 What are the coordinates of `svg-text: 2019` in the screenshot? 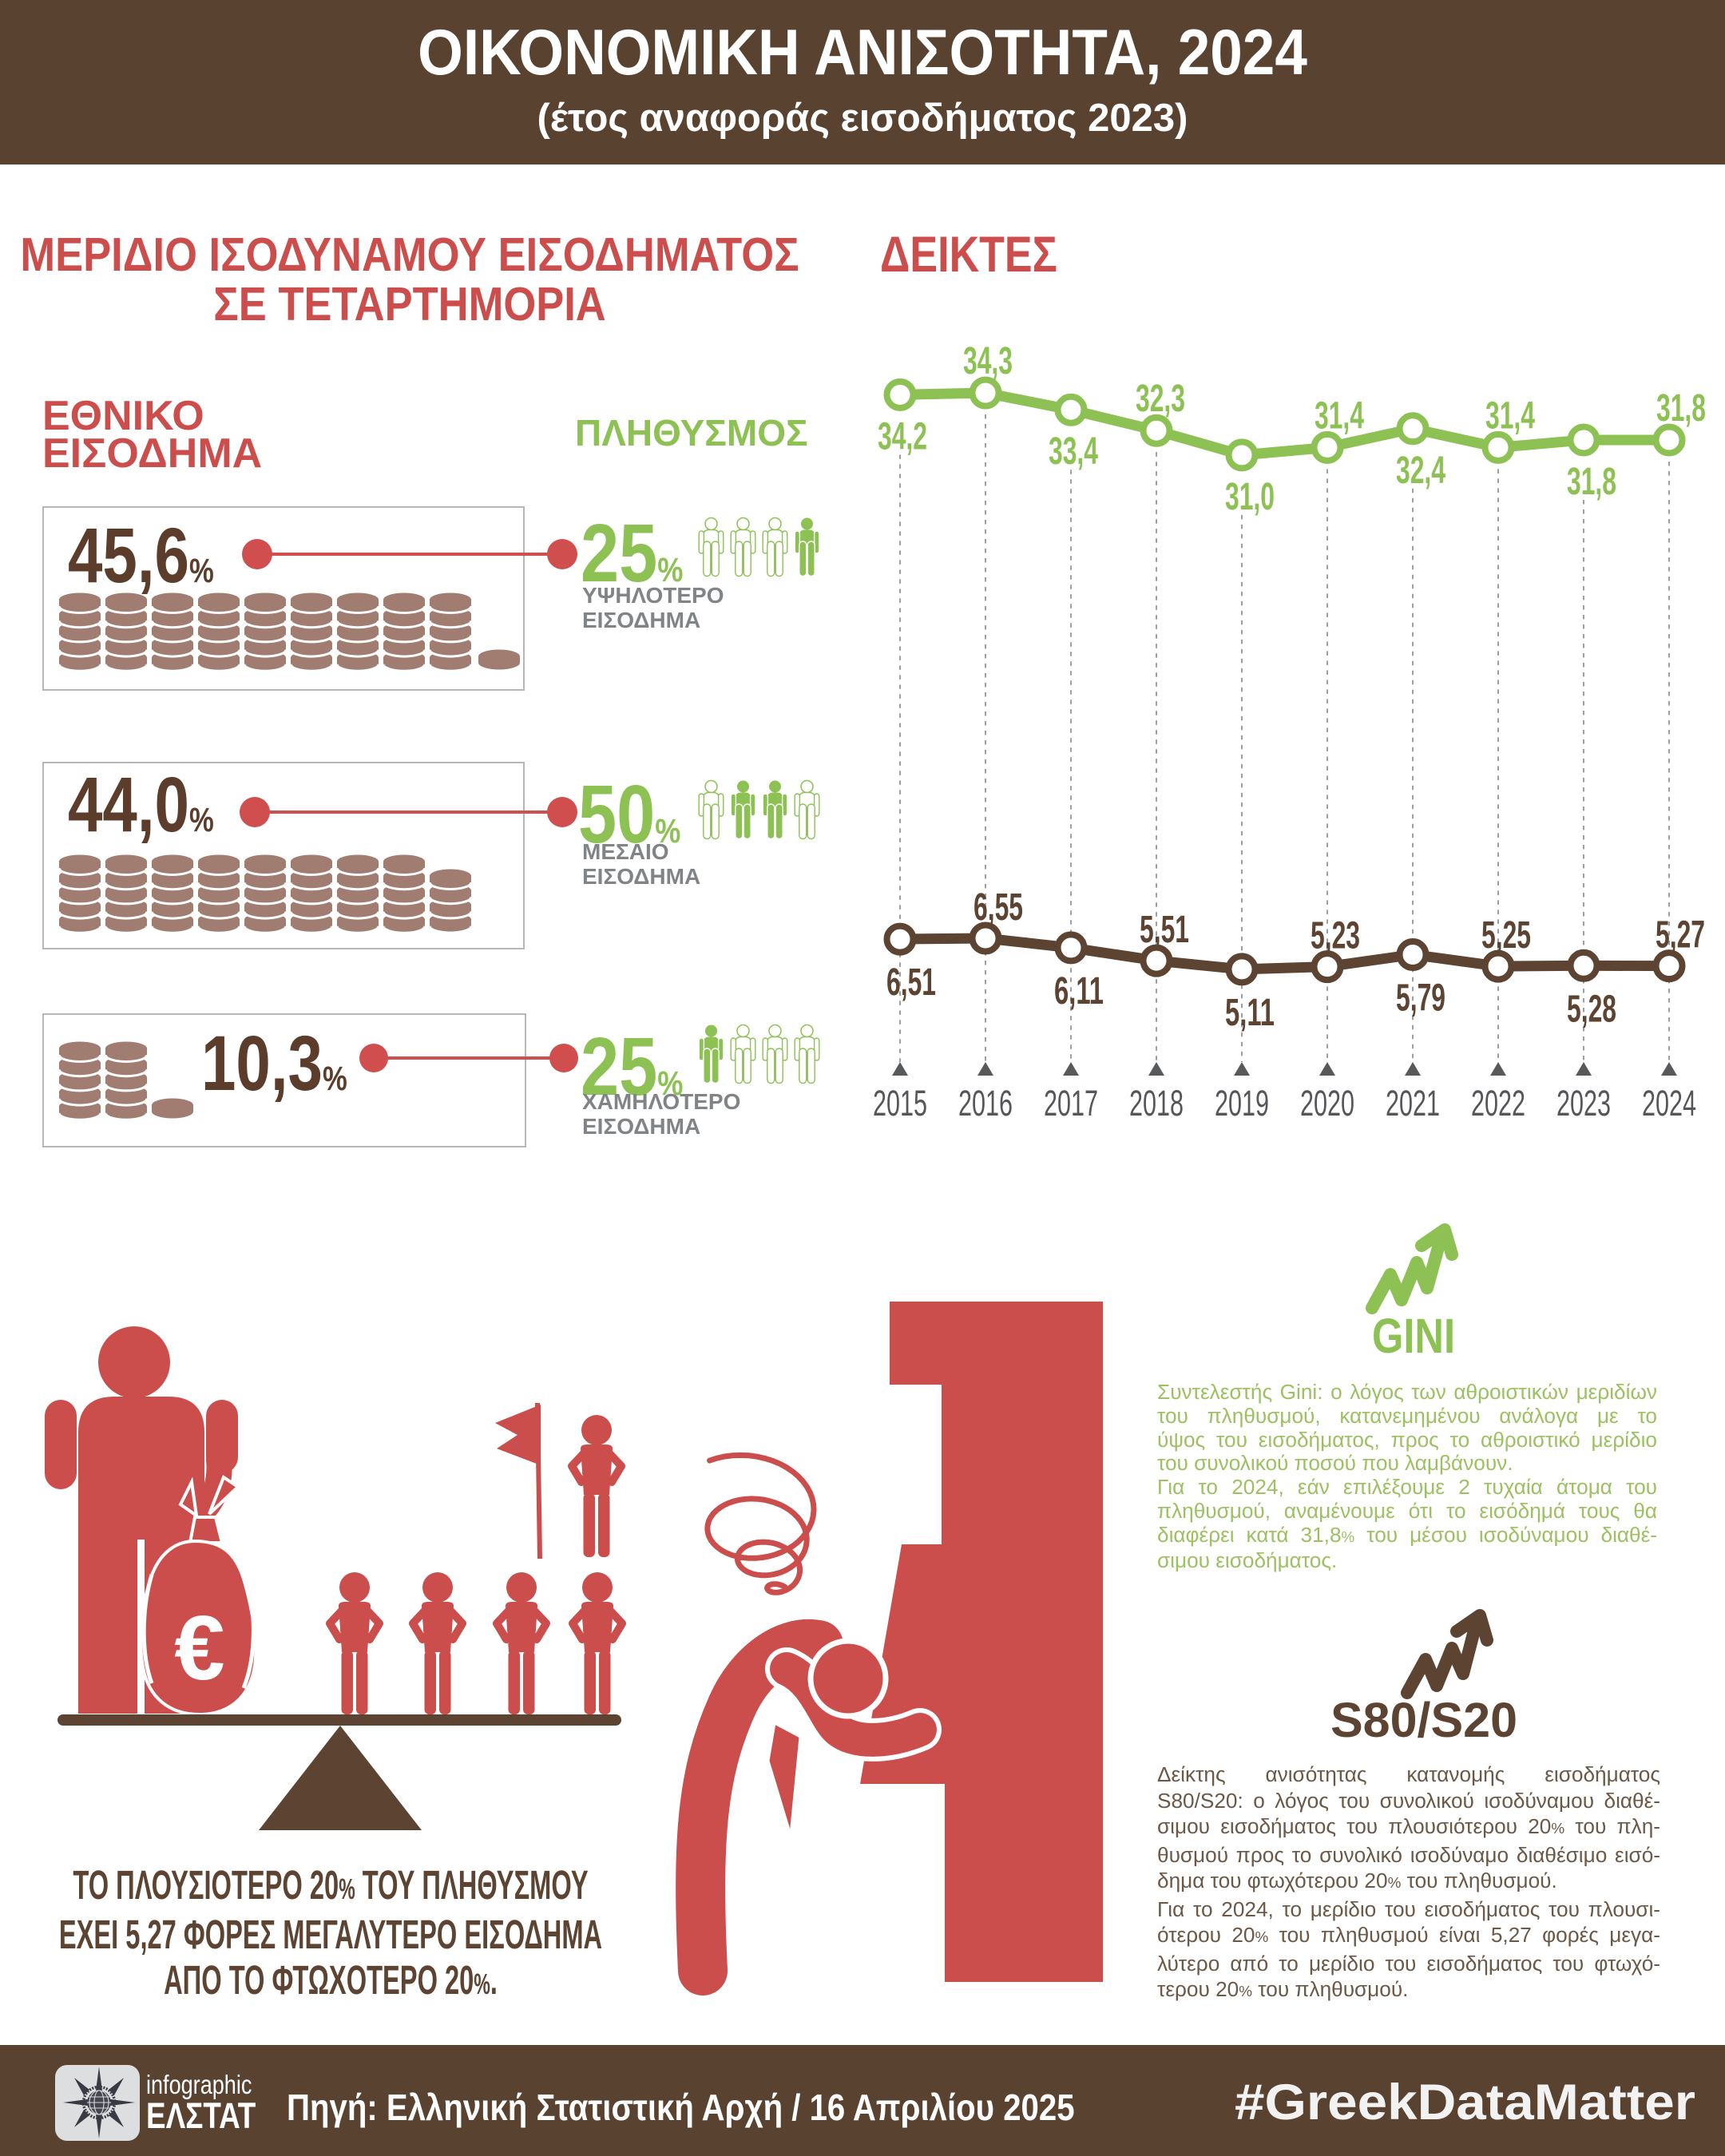 It's located at (1242, 1103).